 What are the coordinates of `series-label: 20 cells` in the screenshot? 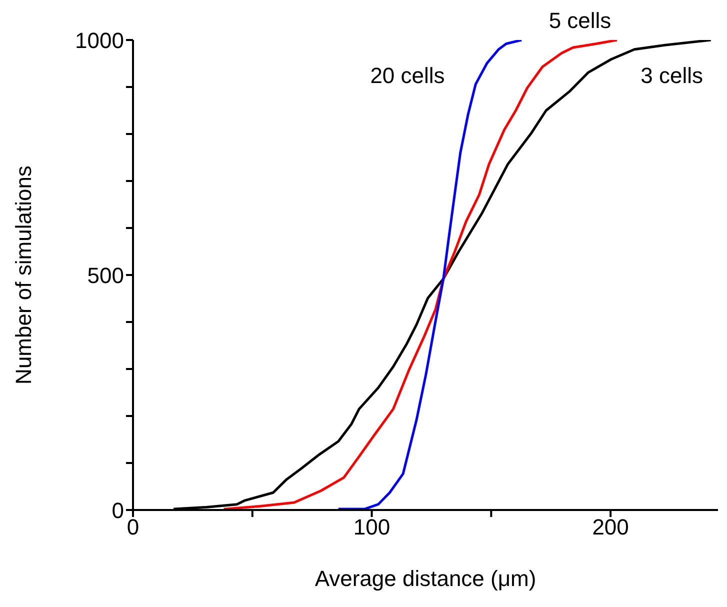 It's located at (407, 75).